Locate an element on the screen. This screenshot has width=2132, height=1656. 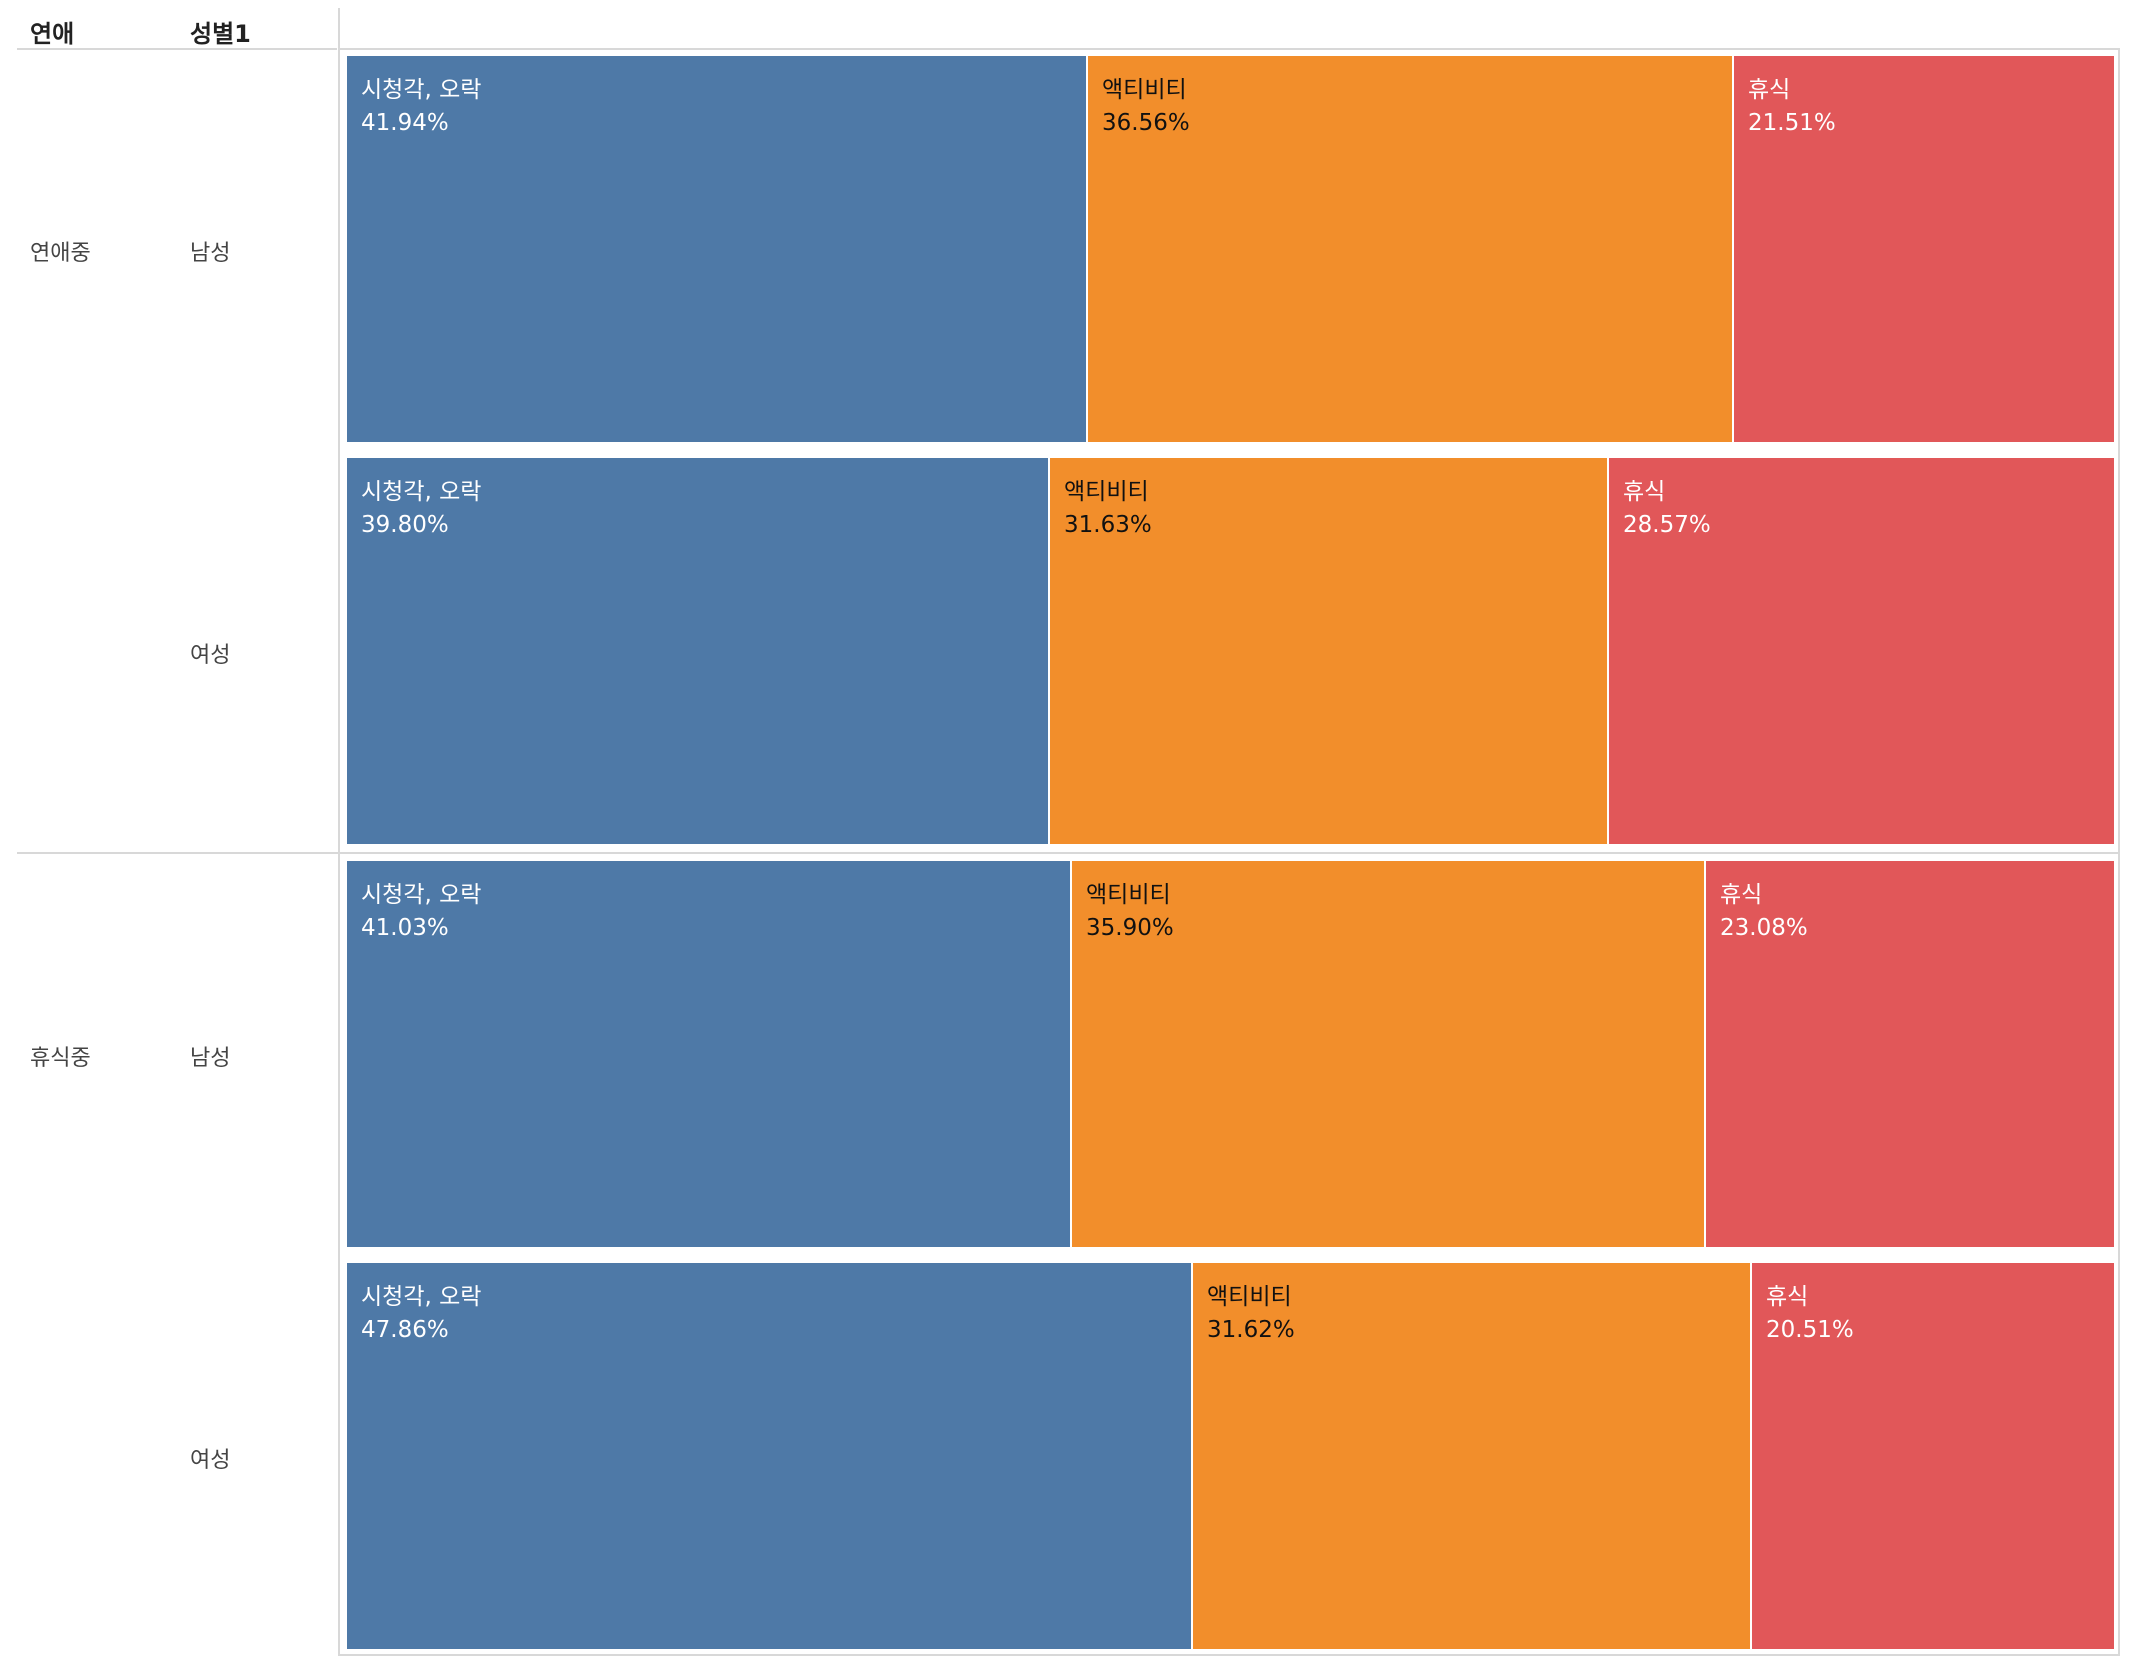
cell-value-label: 41.94% is located at coordinates (405, 123).